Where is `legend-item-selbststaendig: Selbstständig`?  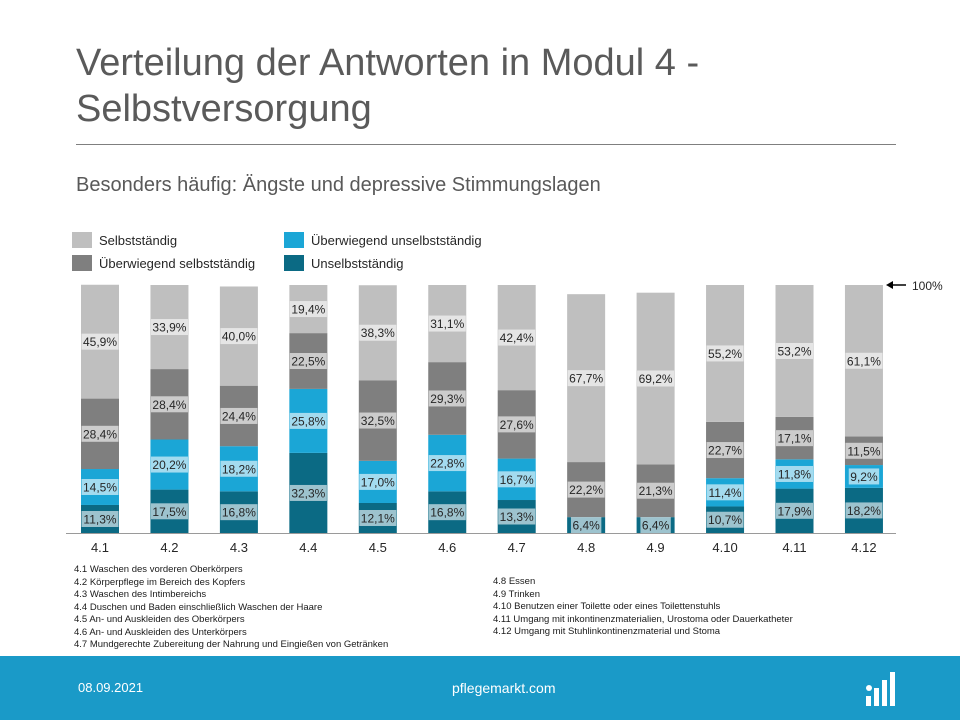
legend-item-selbststaendig: Selbstständig is located at coordinates (124, 240).